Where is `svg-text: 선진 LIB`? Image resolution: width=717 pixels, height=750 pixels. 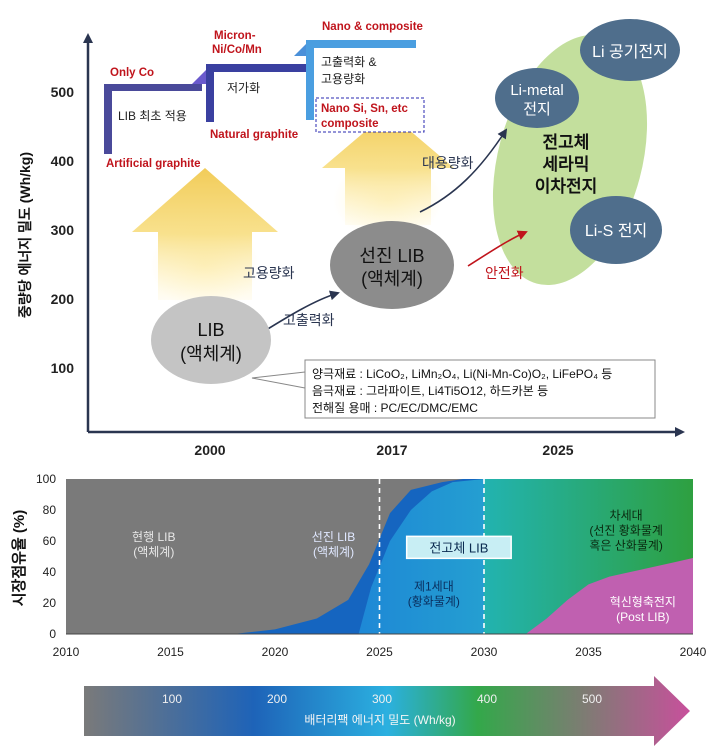
svg-text: 선진 LIB is located at coordinates (391, 256).